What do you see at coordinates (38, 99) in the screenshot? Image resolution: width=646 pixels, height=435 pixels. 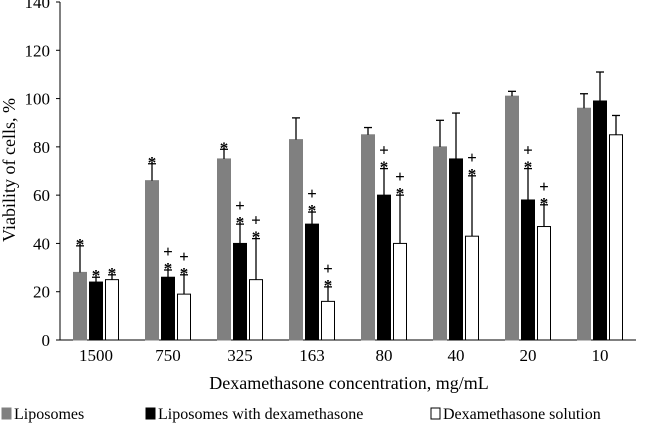 I see `y-tick-label: 100` at bounding box center [38, 99].